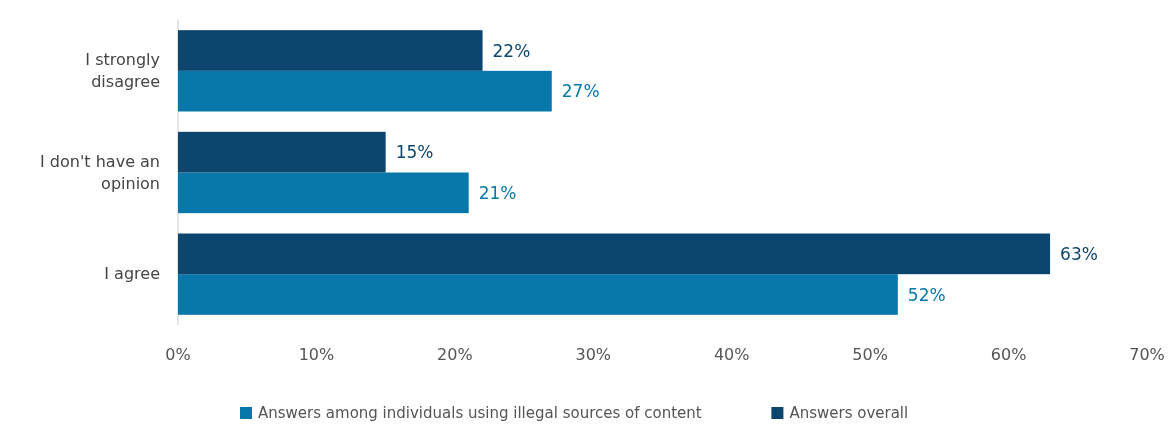 This screenshot has width=1171, height=432. What do you see at coordinates (132, 274) in the screenshot?
I see `y-tick-label: I agree` at bounding box center [132, 274].